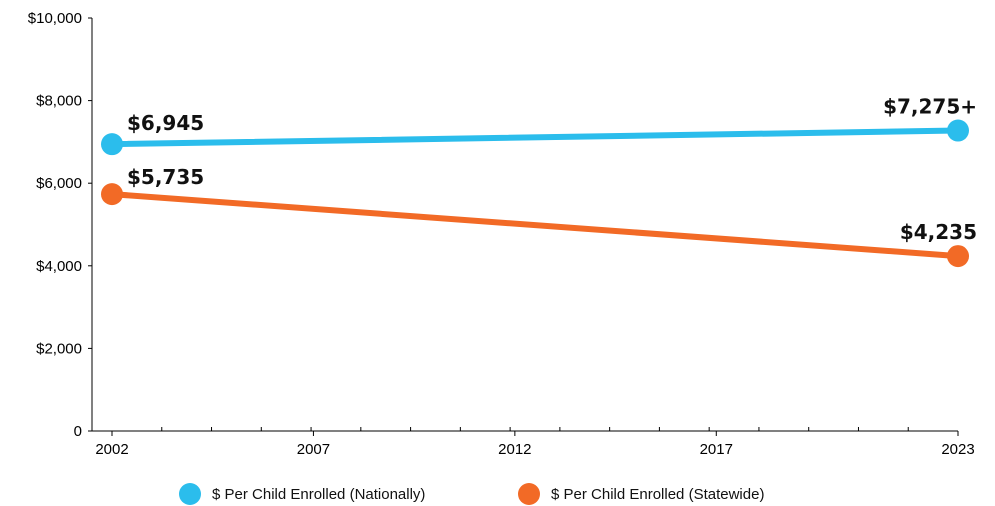 The width and height of the screenshot is (995, 506). I want to click on x-tick-label: 2012, so click(514, 449).